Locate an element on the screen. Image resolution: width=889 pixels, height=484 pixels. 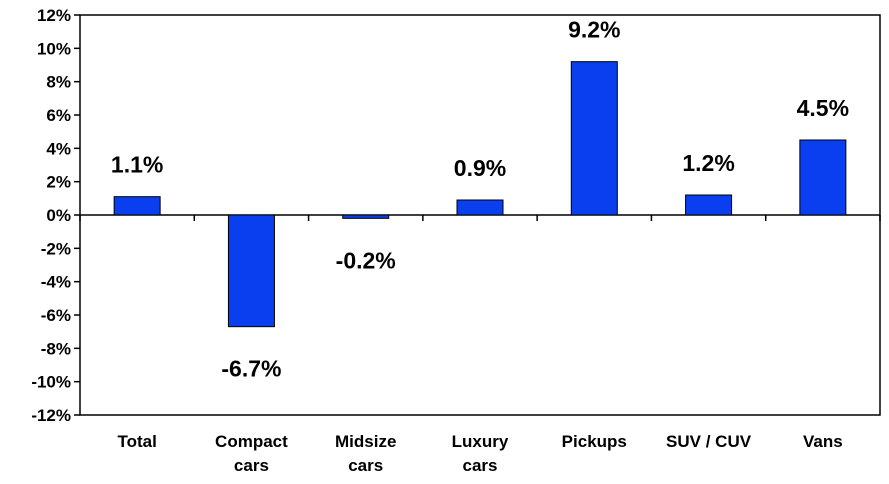
category-label: Vans is located at coordinates (823, 441).